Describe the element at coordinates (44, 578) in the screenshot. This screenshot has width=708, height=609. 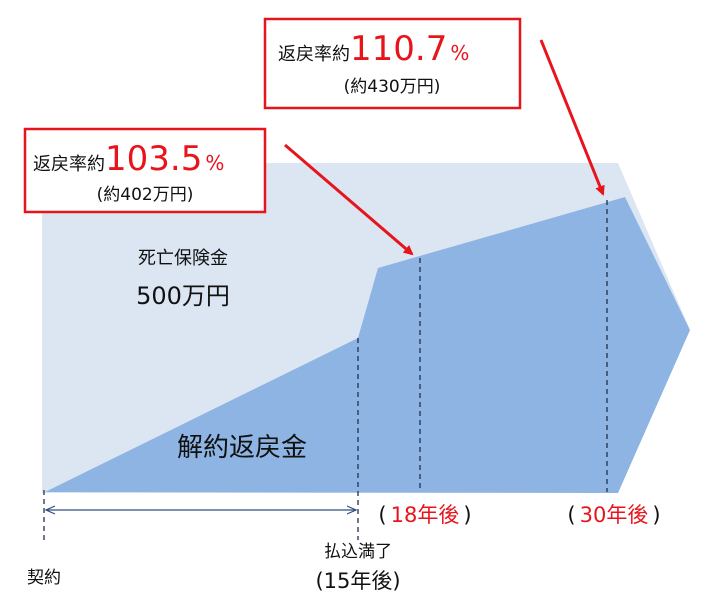
I see `start-label: 契約` at that location.